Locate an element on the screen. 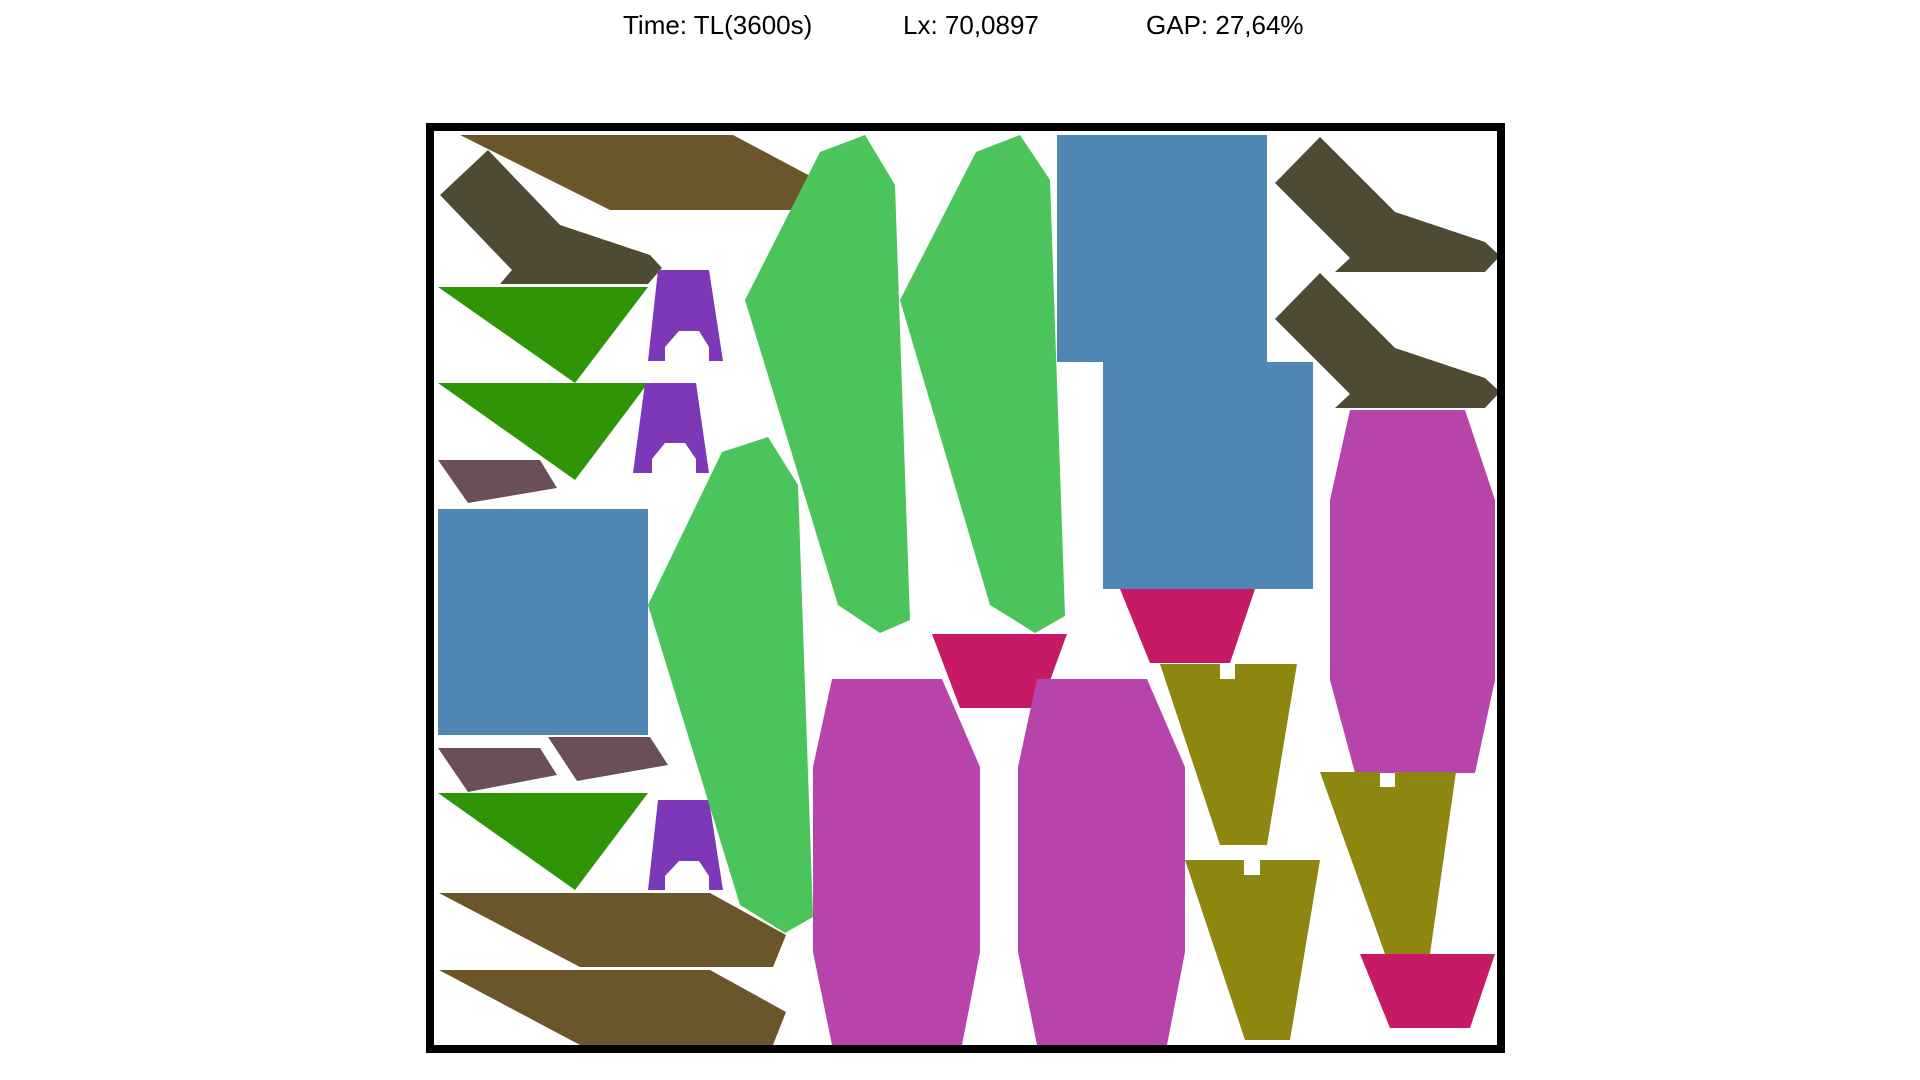 The image size is (1920, 1080). piece-rectangle-mid is located at coordinates (1208, 475).